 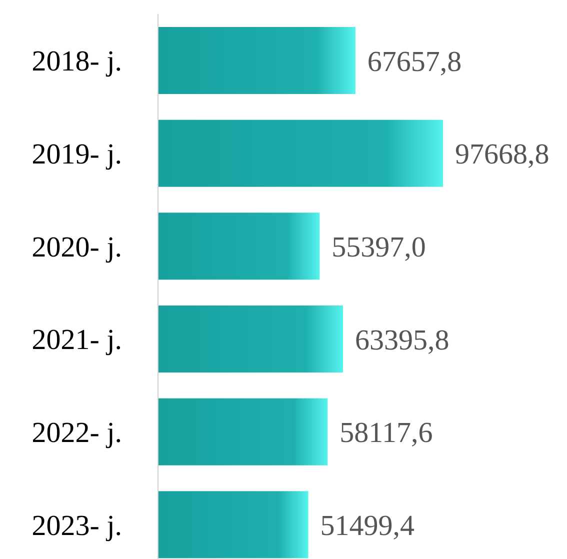 What do you see at coordinates (77, 62) in the screenshot?
I see `y-tick-label: 2018- j.` at bounding box center [77, 62].